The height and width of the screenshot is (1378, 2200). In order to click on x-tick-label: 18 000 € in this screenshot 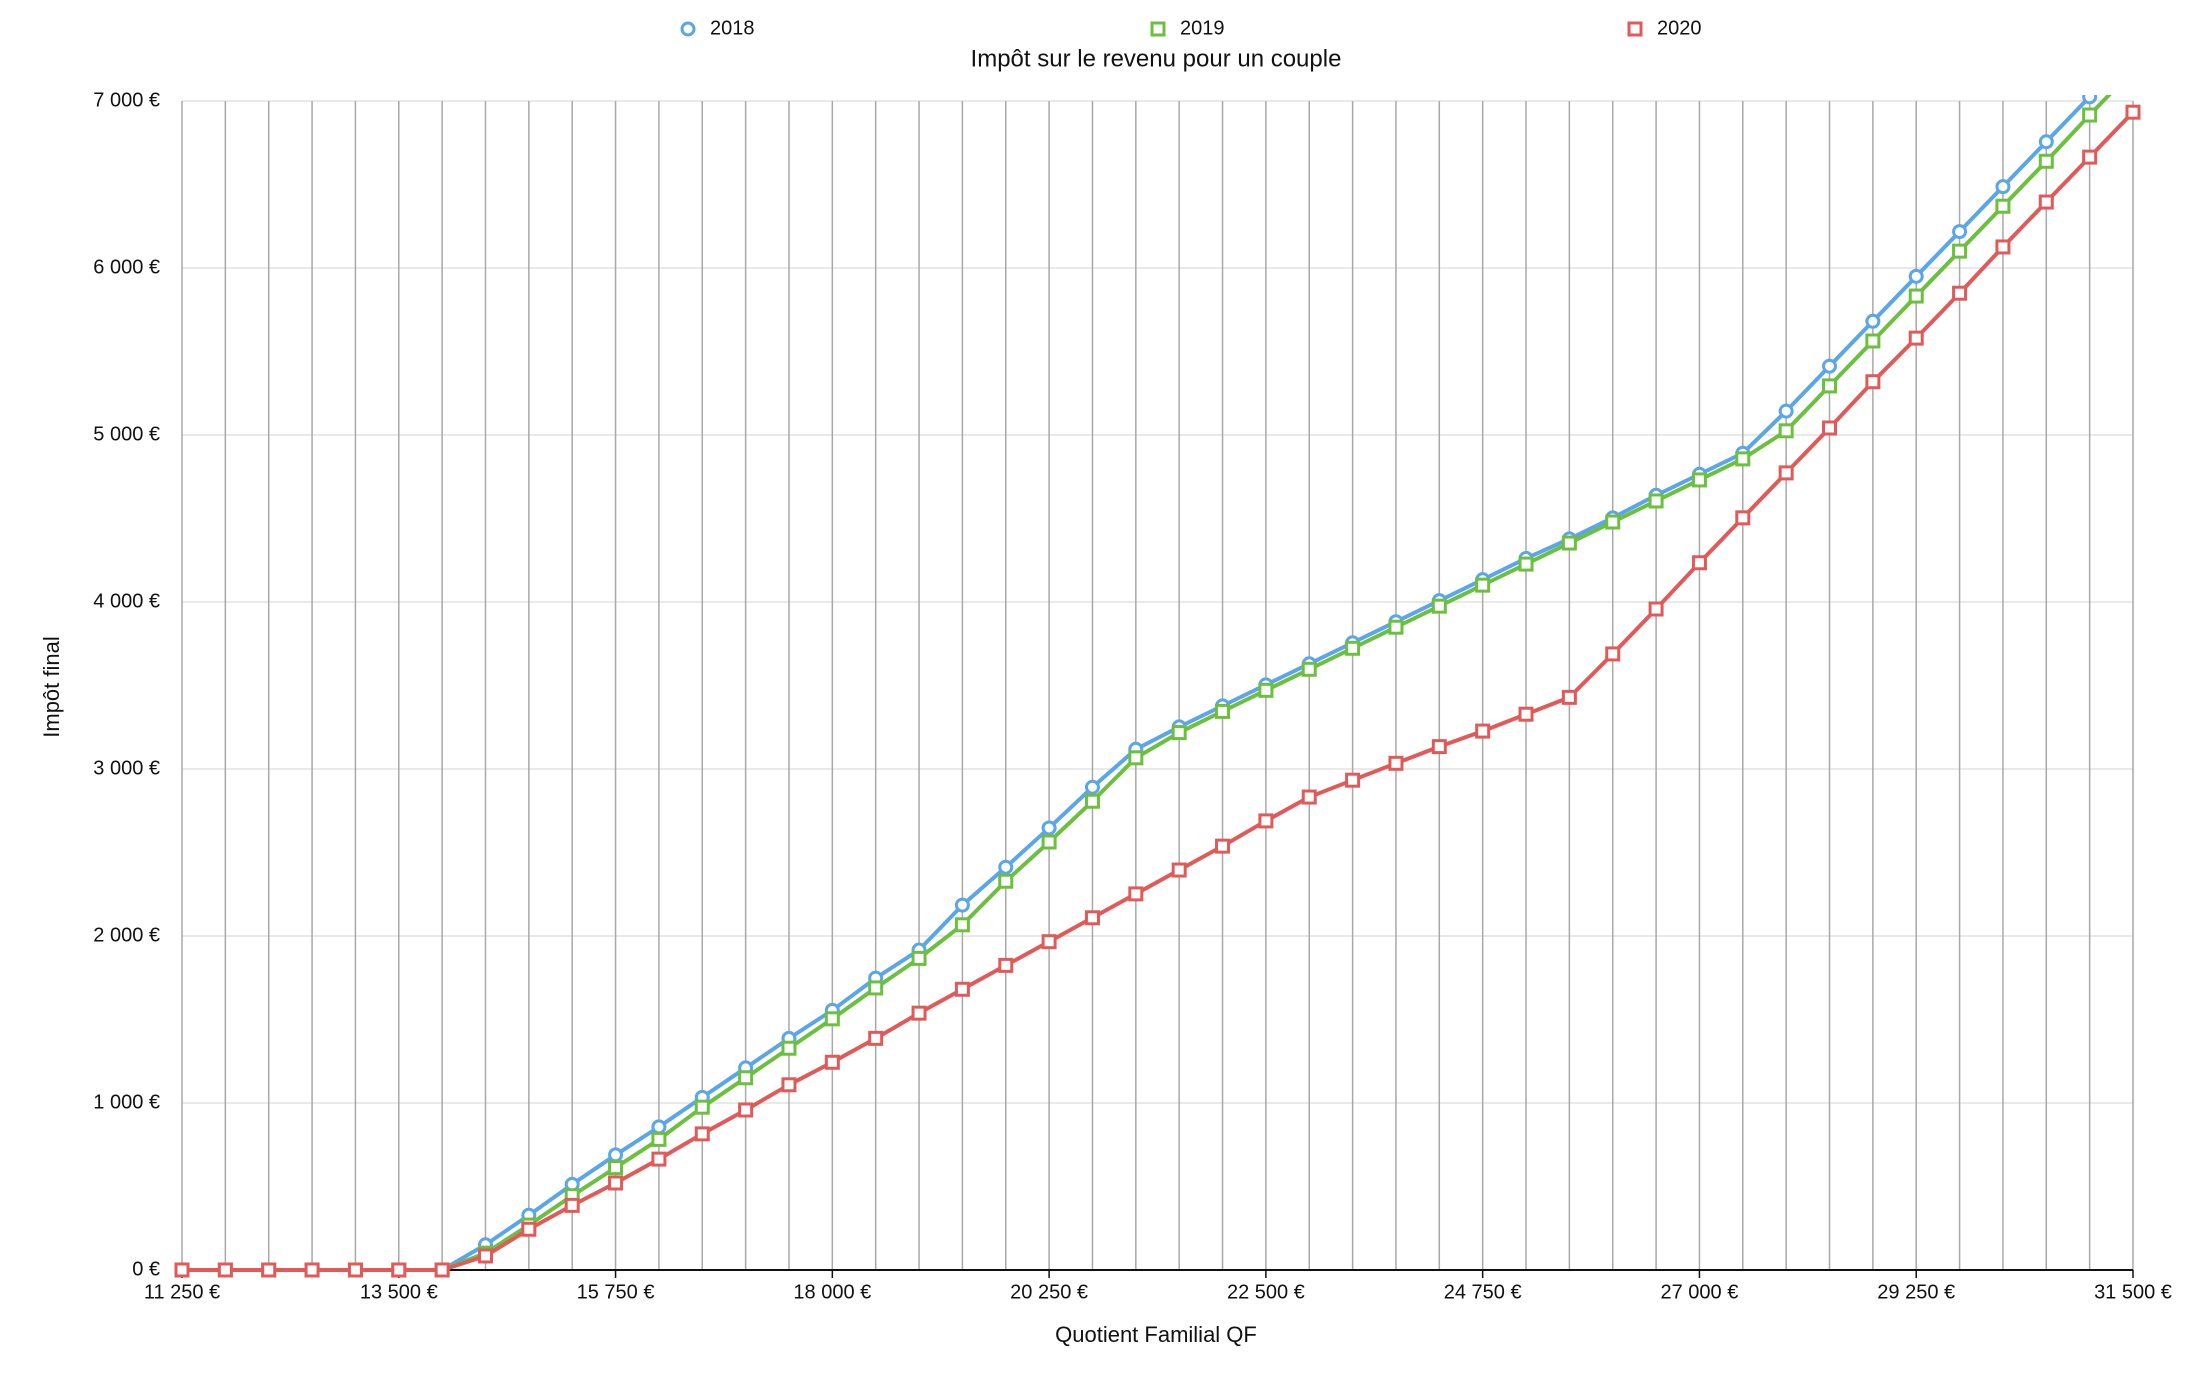, I will do `click(832, 1292)`.